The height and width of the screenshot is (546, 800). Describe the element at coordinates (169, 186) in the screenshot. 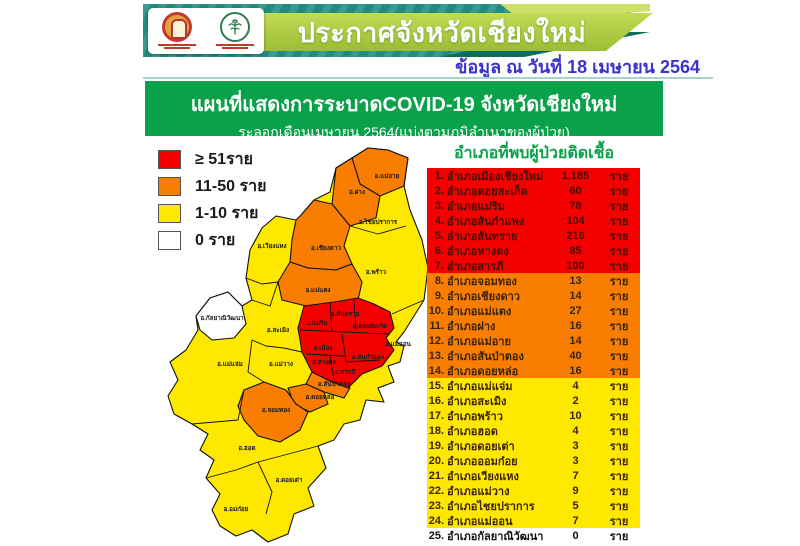

I see `legend-swatch-orange` at that location.